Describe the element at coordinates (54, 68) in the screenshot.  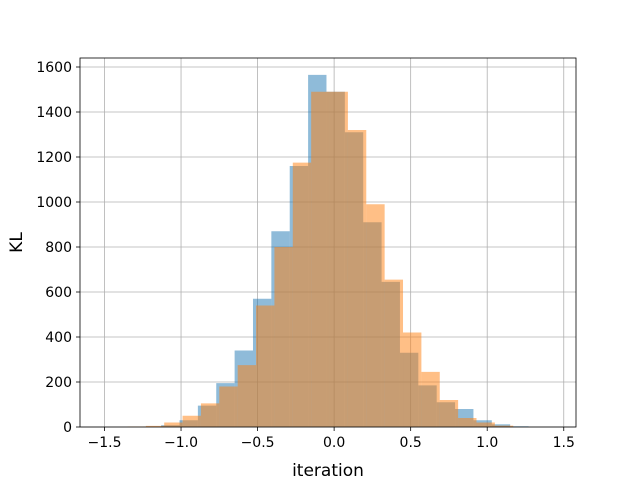
I see `y-tick-label: 1600` at that location.